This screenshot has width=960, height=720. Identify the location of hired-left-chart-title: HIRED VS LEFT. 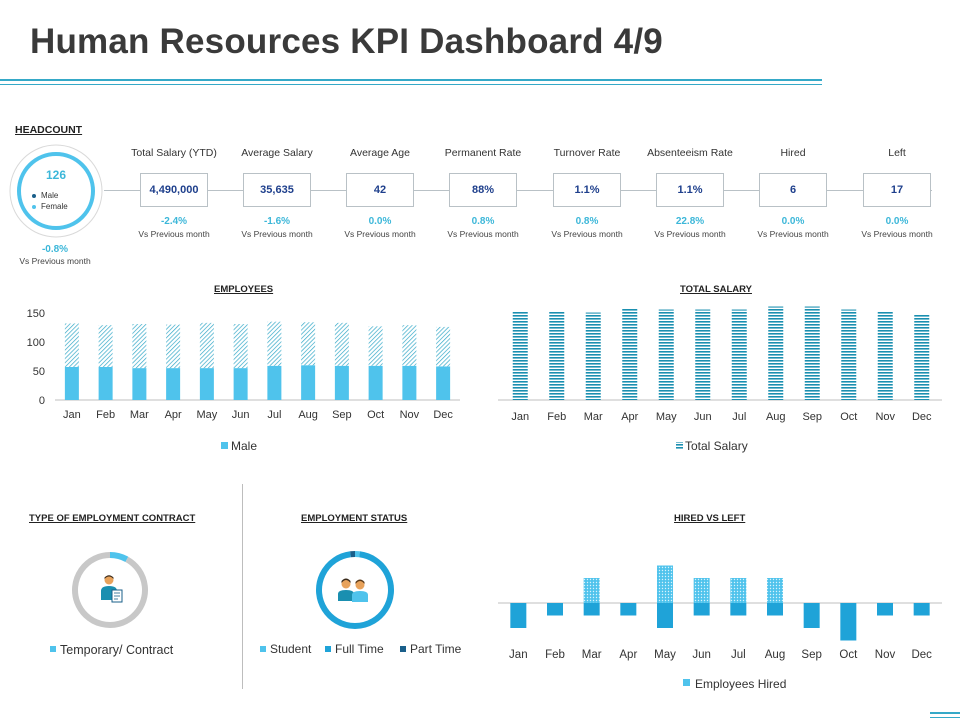
(710, 518).